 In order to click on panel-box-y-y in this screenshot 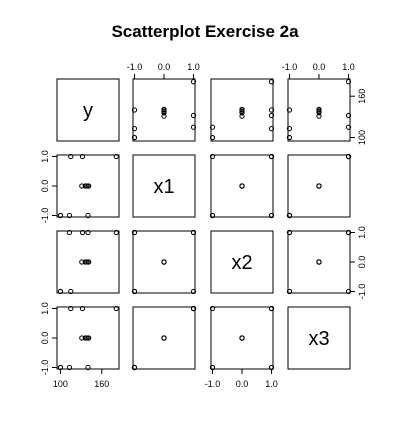, I will do `click(88, 110)`.